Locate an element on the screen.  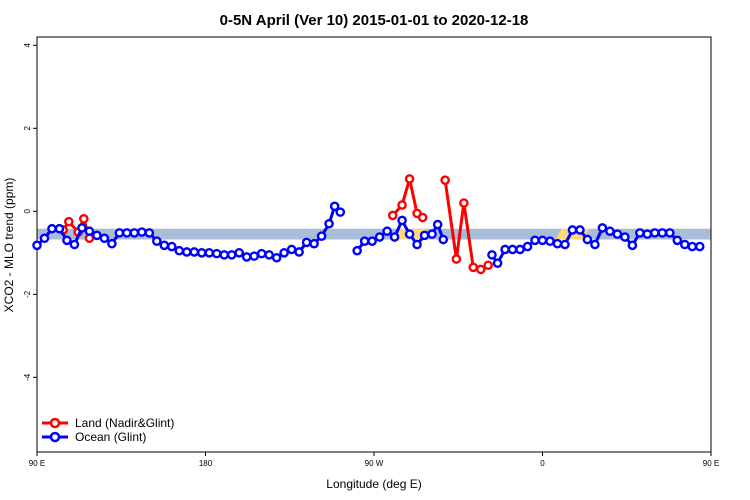
legend-marker-ocean is located at coordinates (55, 437).